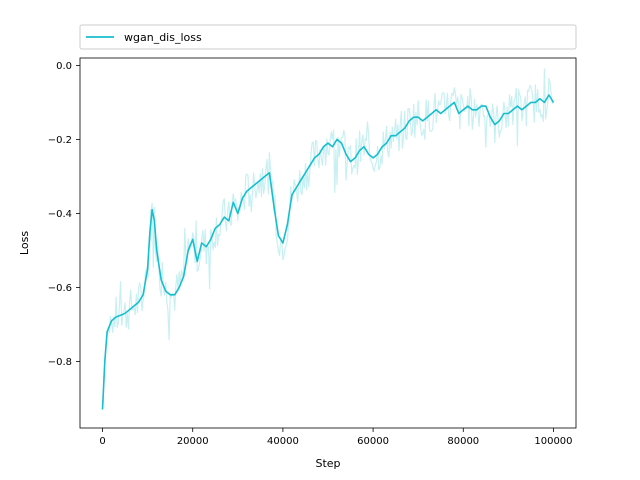 The width and height of the screenshot is (640, 480). What do you see at coordinates (553, 441) in the screenshot?
I see `x-tick-label: 100000` at bounding box center [553, 441].